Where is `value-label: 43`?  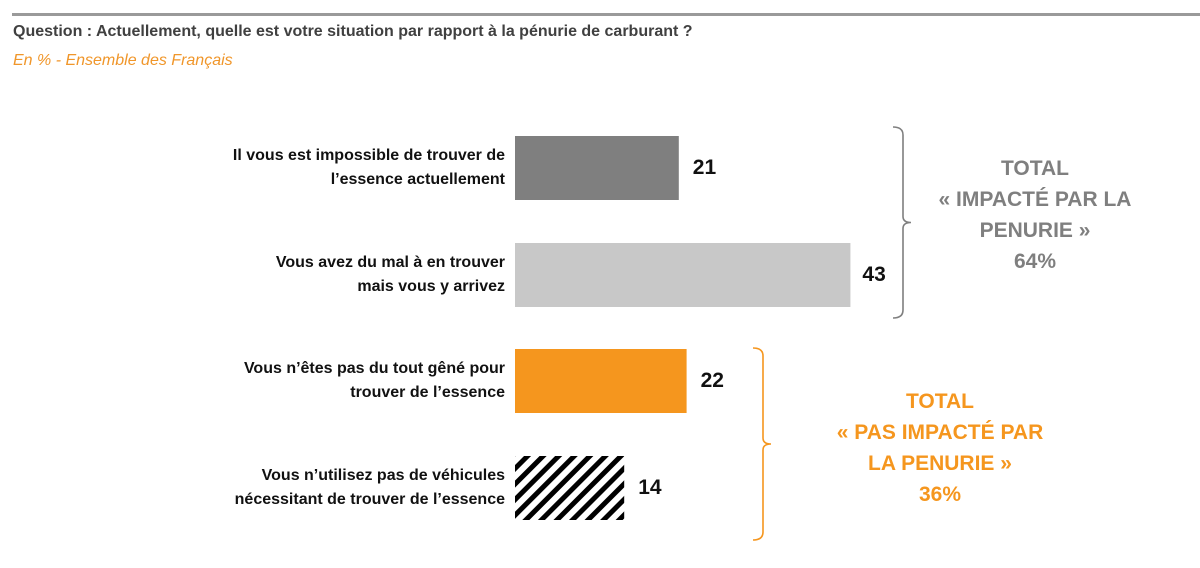
value-label: 43 is located at coordinates (874, 274).